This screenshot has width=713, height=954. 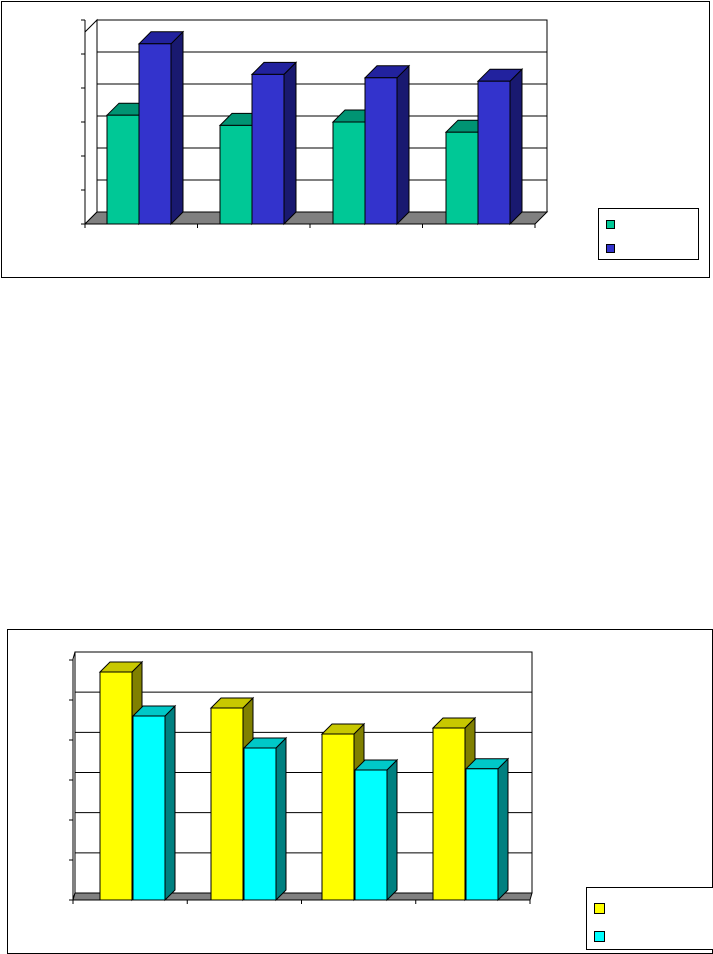 What do you see at coordinates (315, 123) in the screenshot?
I see `chart-1-plot` at bounding box center [315, 123].